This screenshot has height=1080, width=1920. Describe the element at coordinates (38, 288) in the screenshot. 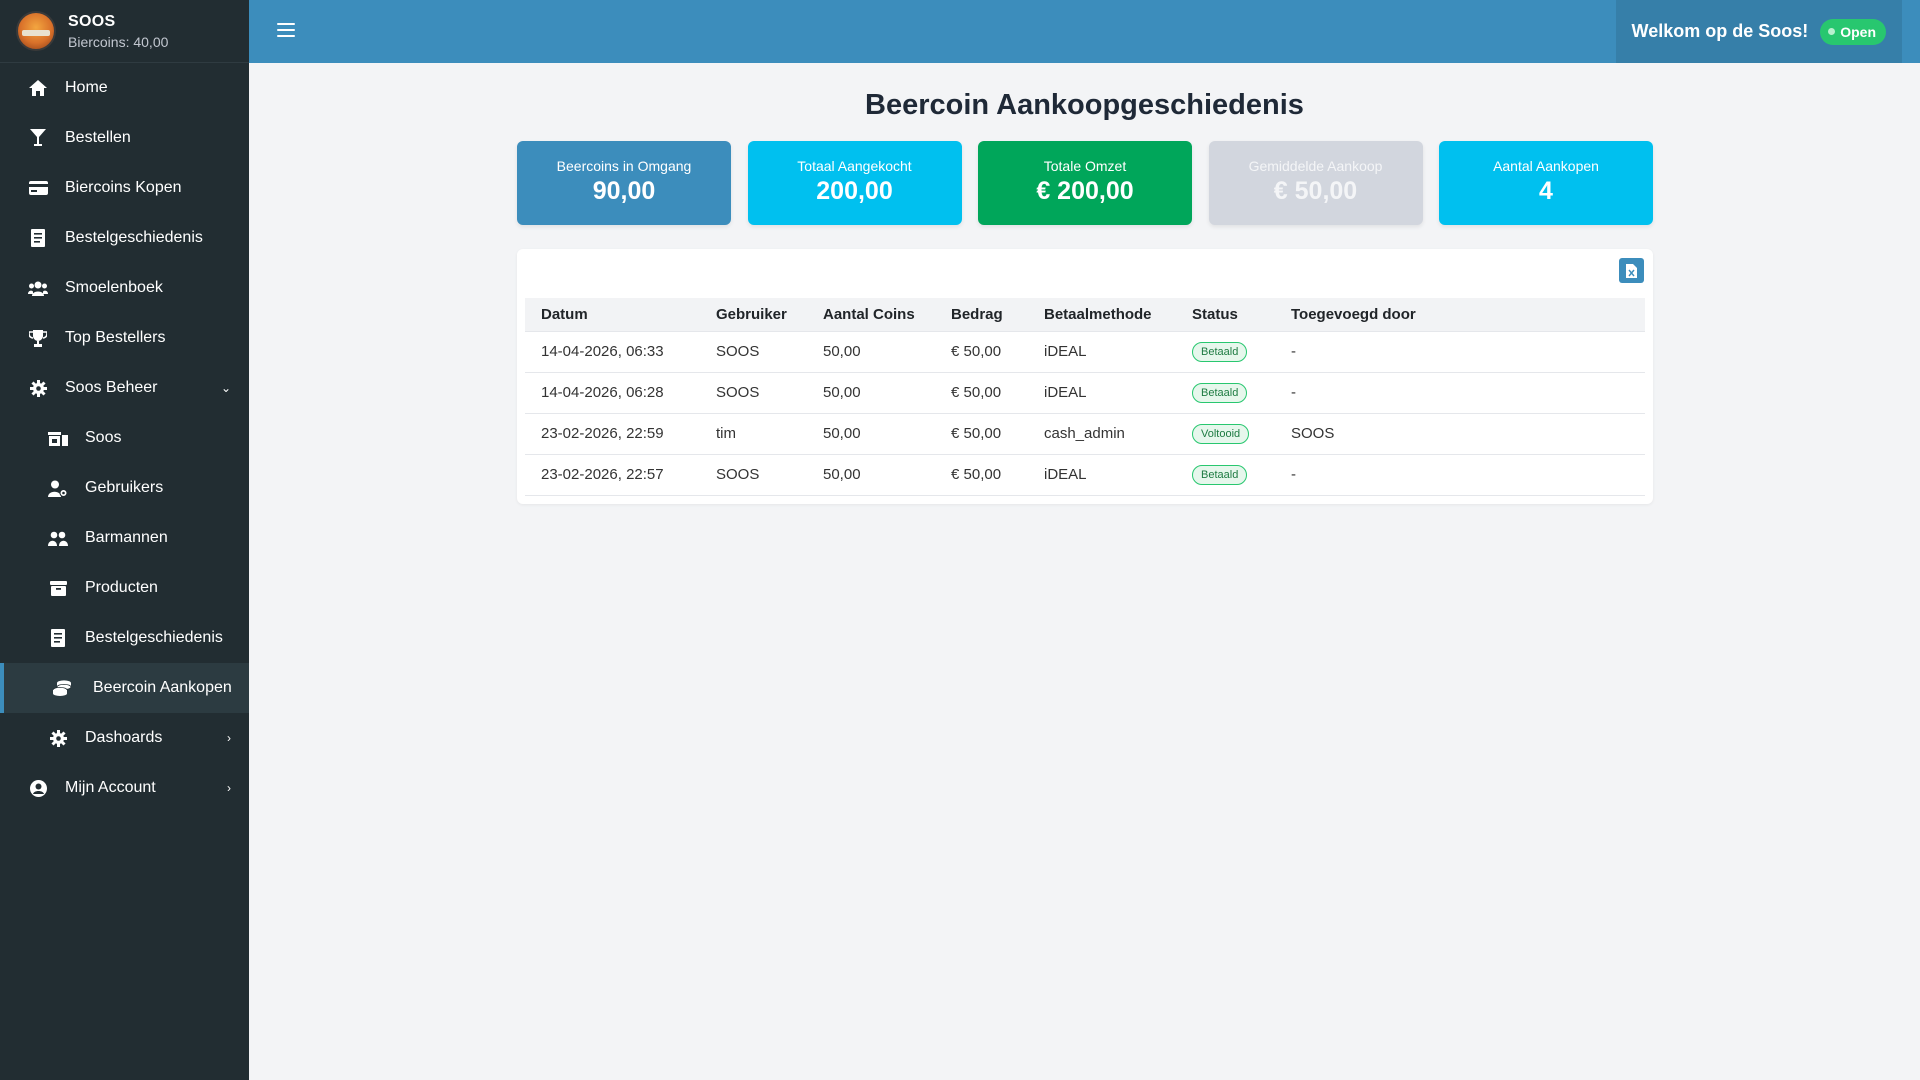

I see `users-icon` at that location.